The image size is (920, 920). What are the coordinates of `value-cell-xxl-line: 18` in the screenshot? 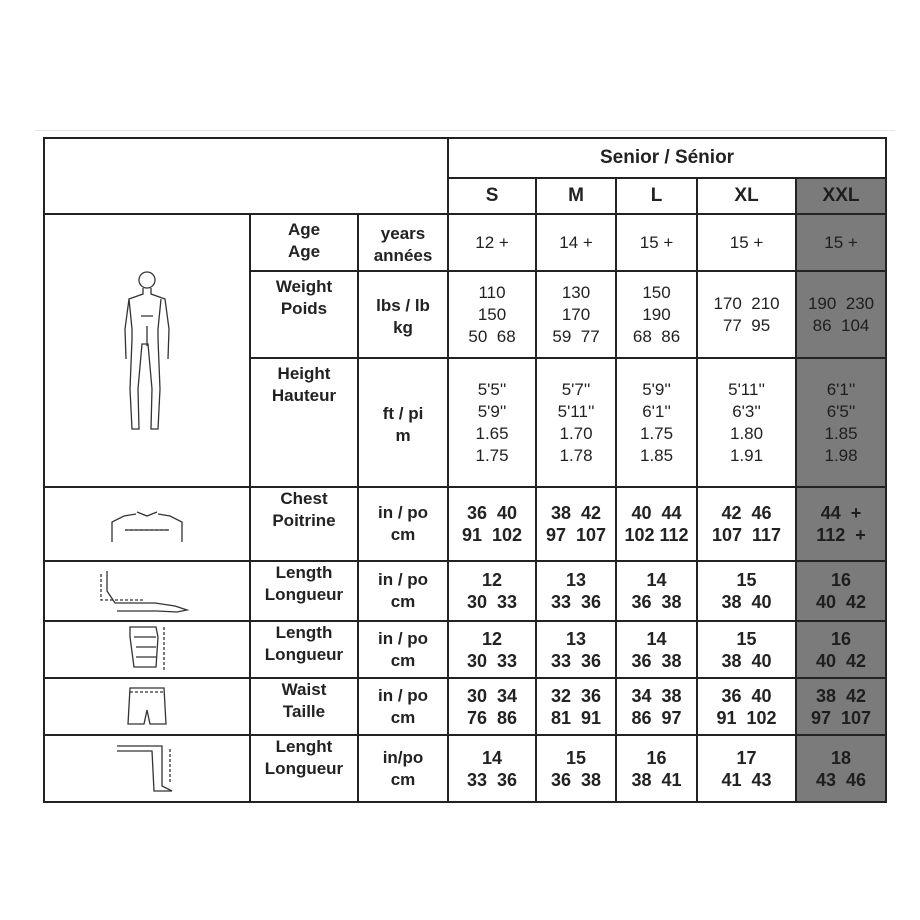 It's located at (841, 757).